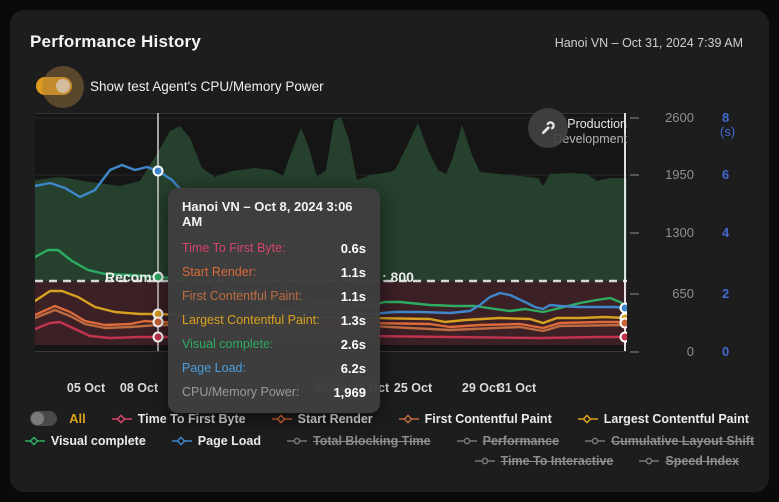 Image resolution: width=779 pixels, height=502 pixels. What do you see at coordinates (63, 86) in the screenshot?
I see `toggle-knob` at bounding box center [63, 86].